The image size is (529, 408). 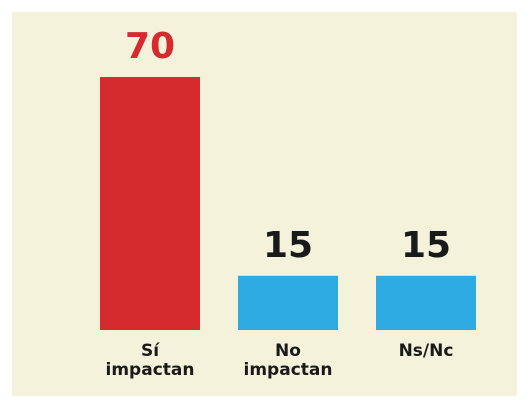 What do you see at coordinates (150, 360) in the screenshot?
I see `category-label: Sí impactan` at bounding box center [150, 360].